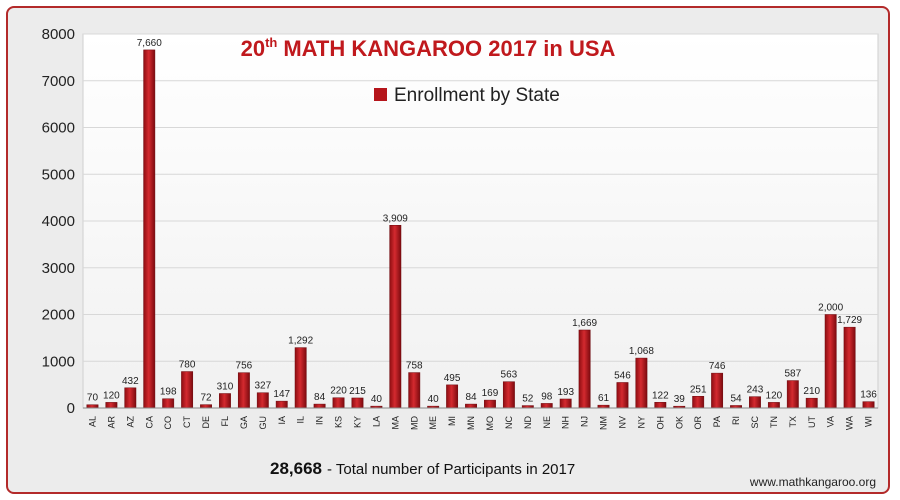 The width and height of the screenshot is (900, 500). Describe the element at coordinates (130, 398) in the screenshot. I see `bar-az` at that location.